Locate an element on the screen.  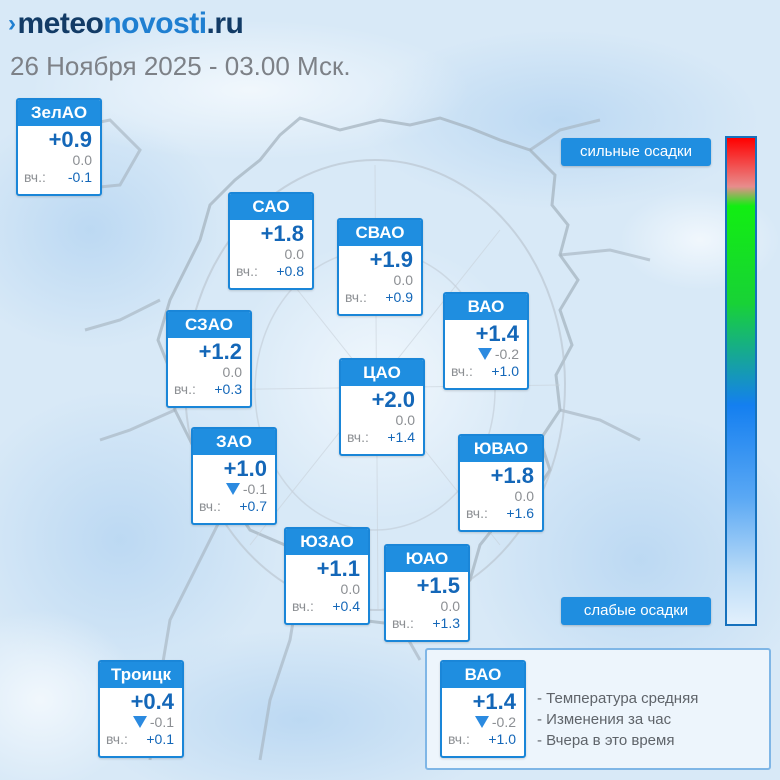
district-card-szao: СЗАО +1.2 0.0 вч.: +0.3 is located at coordinates (209, 359).